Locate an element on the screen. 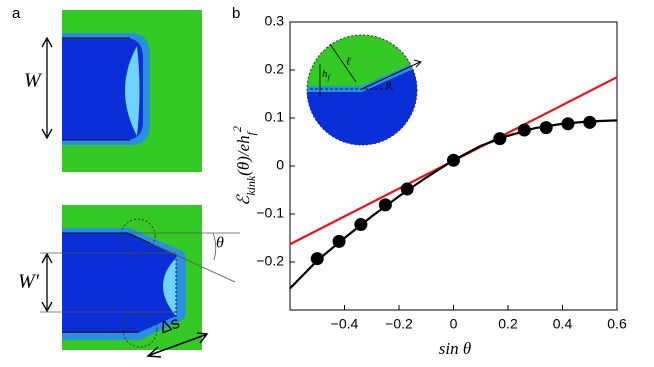  y-tick-label: 0.1 is located at coordinates (275, 117).